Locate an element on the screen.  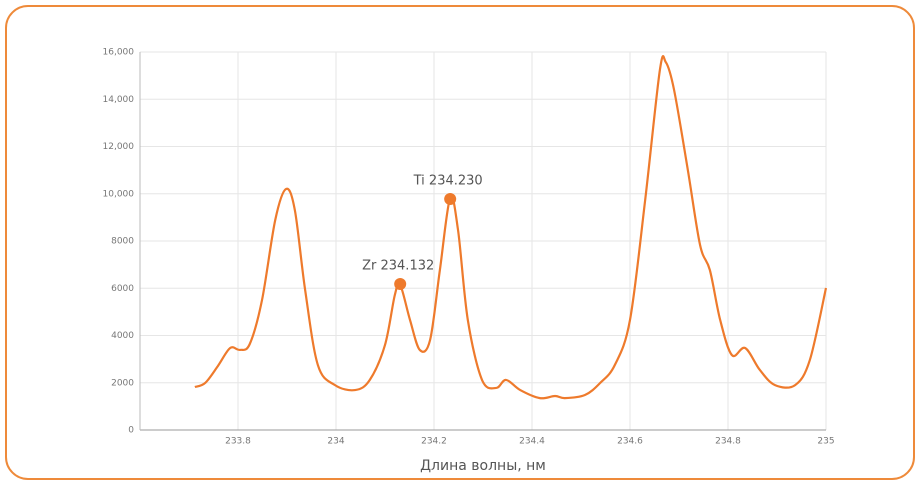
y-tick-label: 12,000 is located at coordinates (119, 147).